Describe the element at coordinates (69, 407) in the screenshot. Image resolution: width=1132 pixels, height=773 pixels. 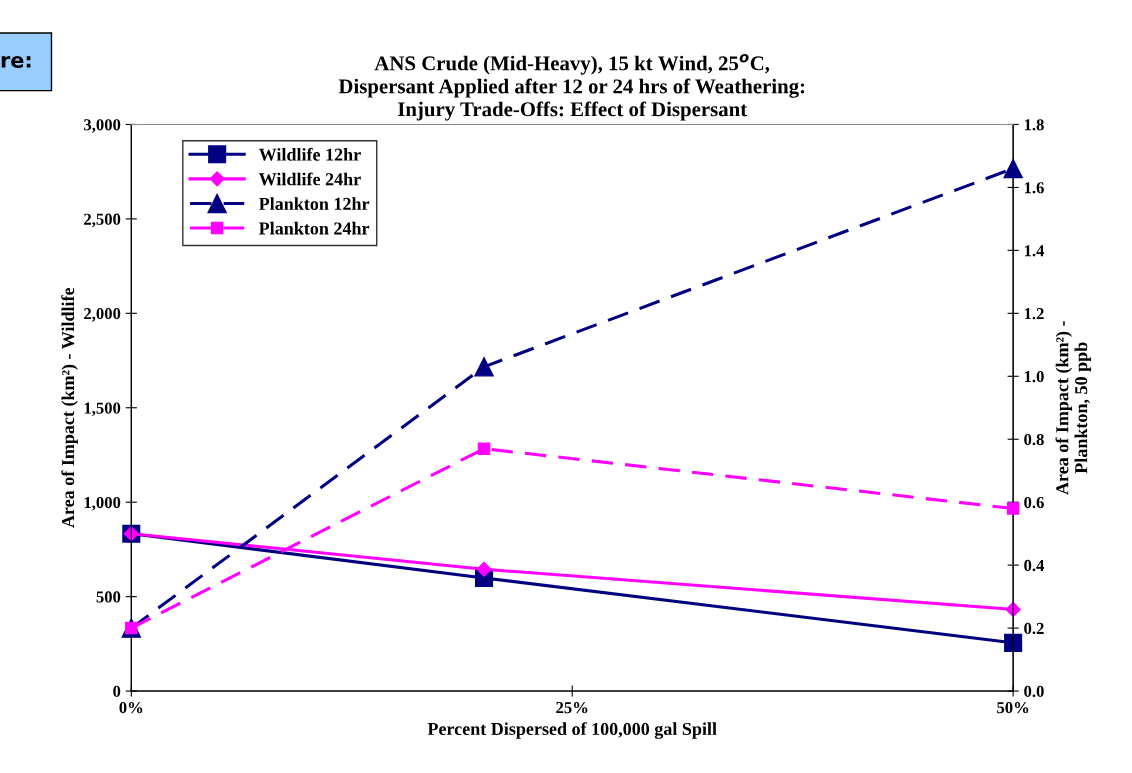
I see `y-axis-title: Area of Impact (km²) - Wildlife` at that location.